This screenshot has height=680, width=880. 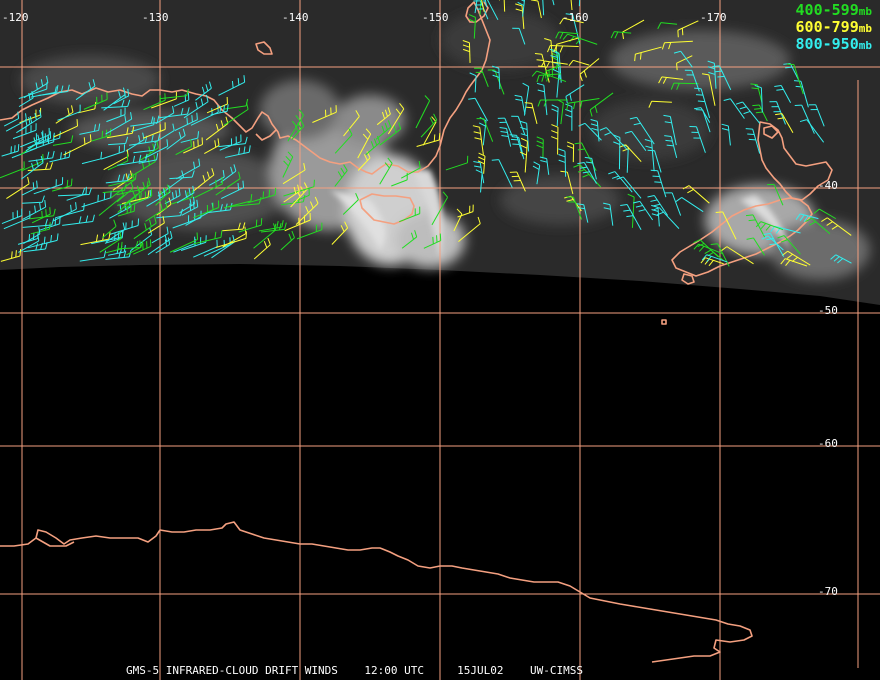 What do you see at coordinates (232, 670) in the screenshot?
I see `caption-product: GMS-5 INFRARED-CLOUD DRIFT WINDS` at bounding box center [232, 670].